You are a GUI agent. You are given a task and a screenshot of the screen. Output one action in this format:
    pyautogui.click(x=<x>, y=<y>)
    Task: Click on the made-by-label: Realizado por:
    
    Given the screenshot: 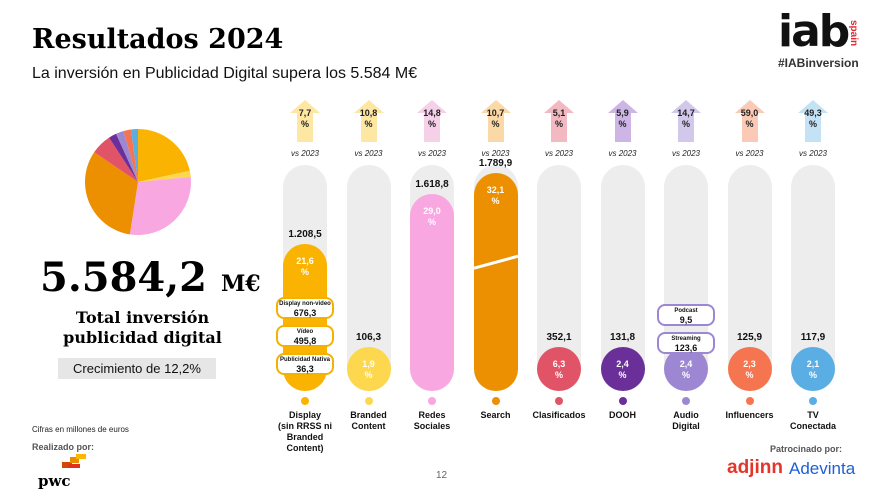 What is the action you would take?
    pyautogui.click(x=63, y=447)
    